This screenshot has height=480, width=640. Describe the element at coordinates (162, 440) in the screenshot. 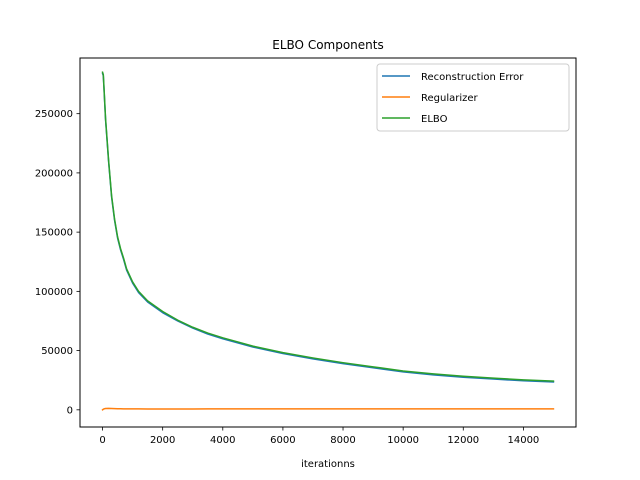

I see `x-tick-label: 2000` at that location.